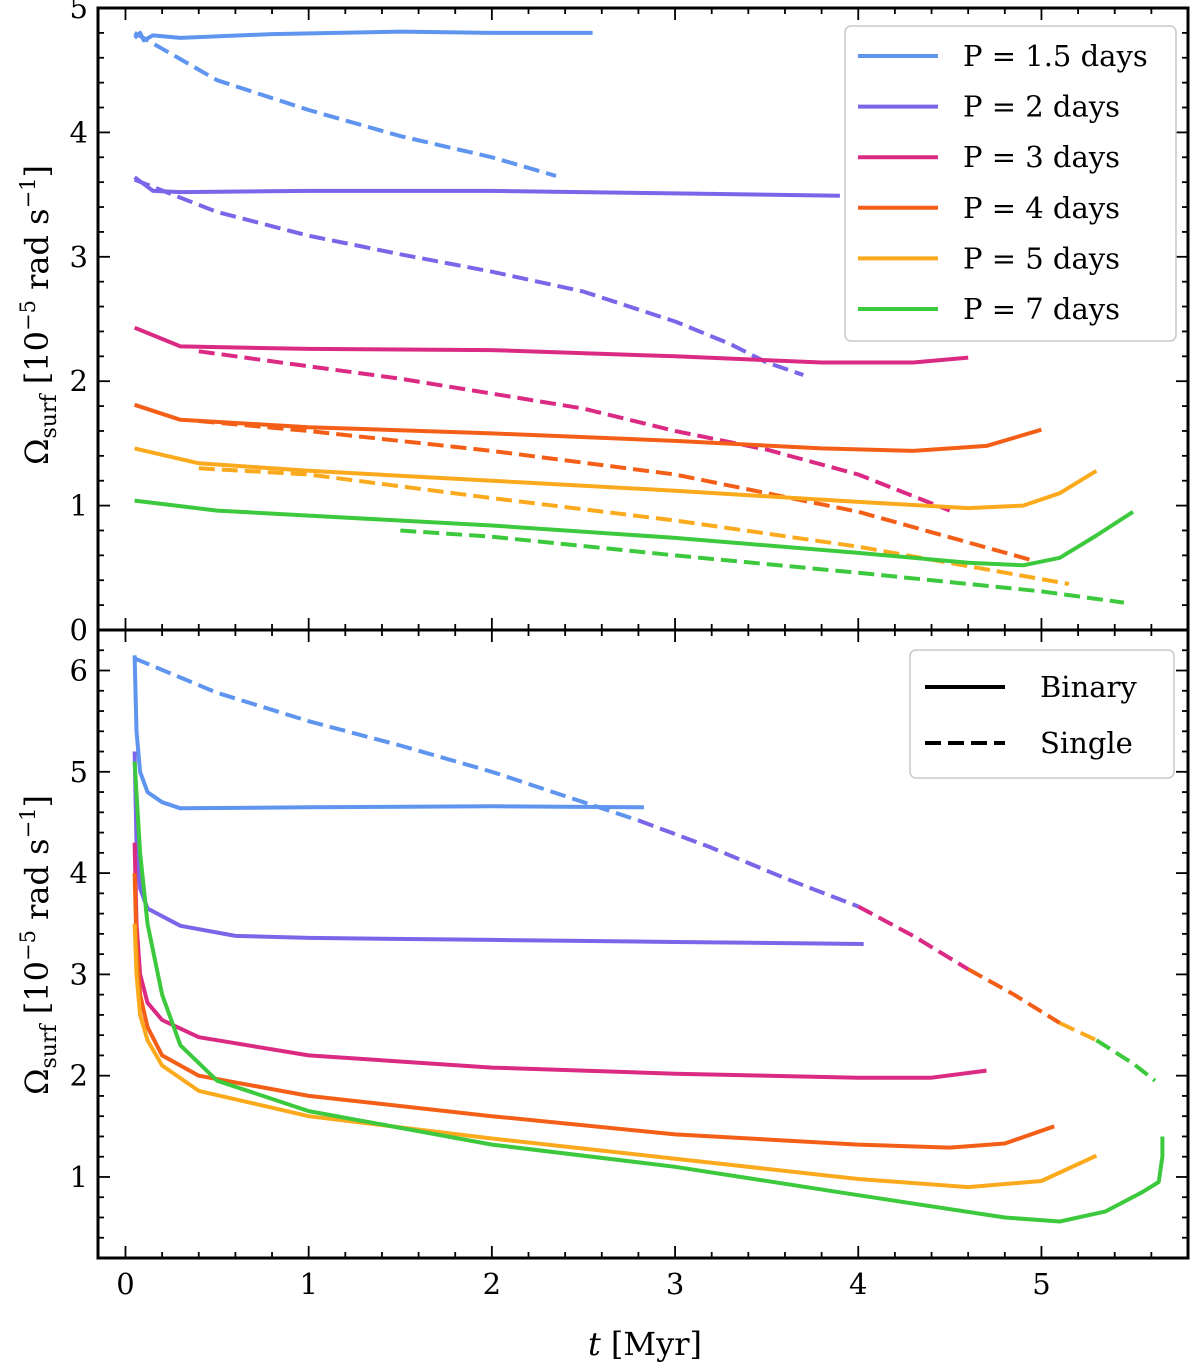 Image resolution: width=1200 pixels, height=1370 pixels. I want to click on bottom-series-binary-P2-line, so click(498, 848).